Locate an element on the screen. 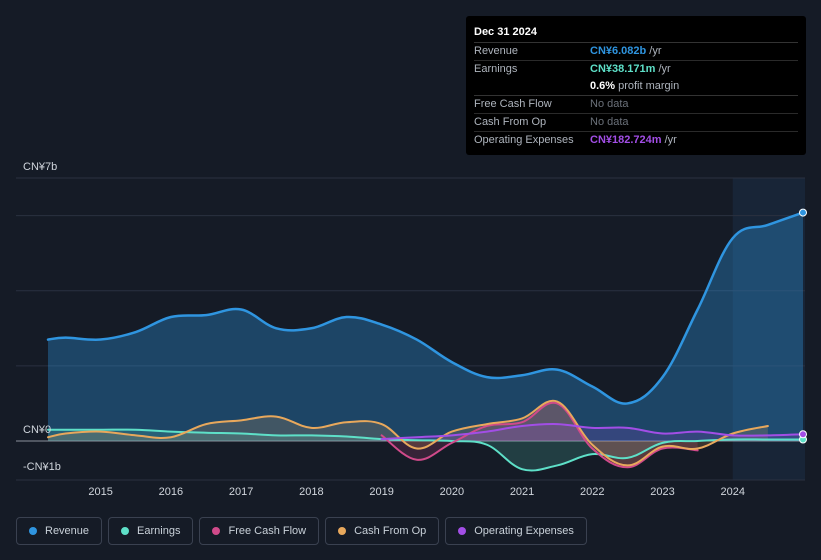 This screenshot has height=560, width=821. legend-item-revenue: Revenue is located at coordinates (59, 531).